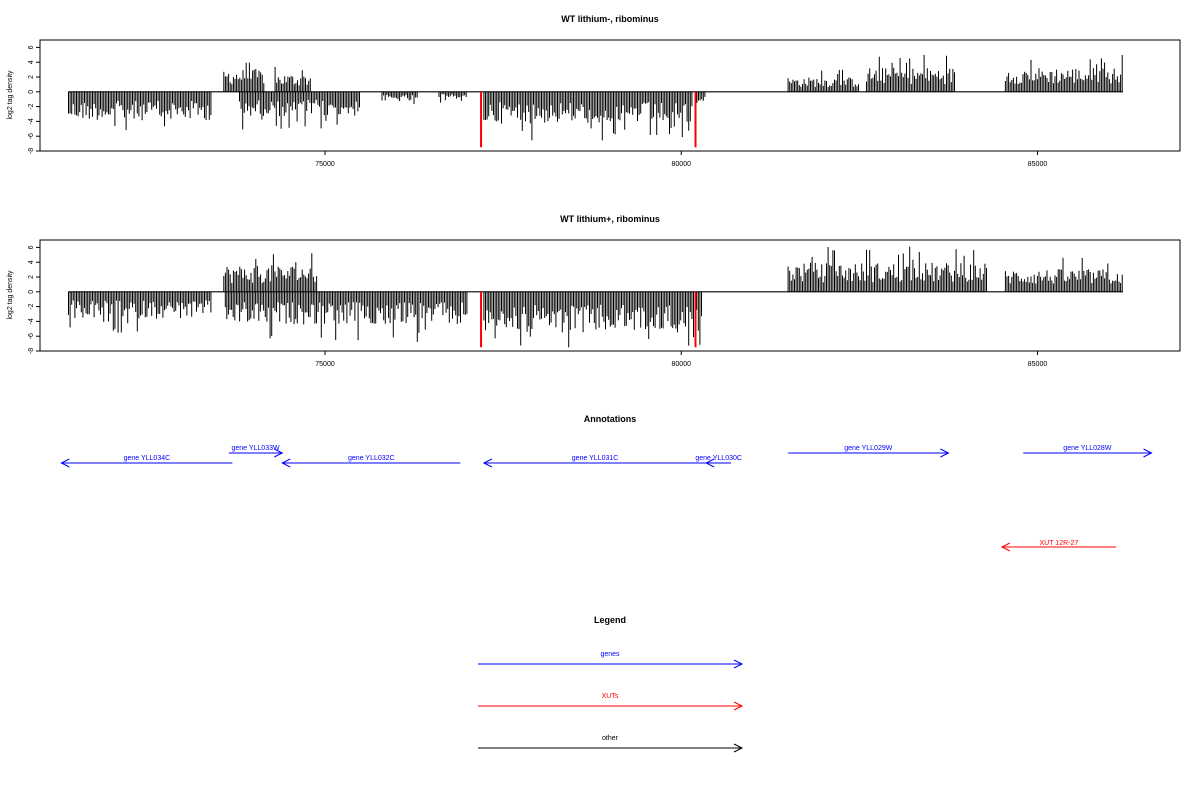 The image size is (1200, 800). I want to click on panel-title: WT lithium-, ribominus, so click(610, 19).